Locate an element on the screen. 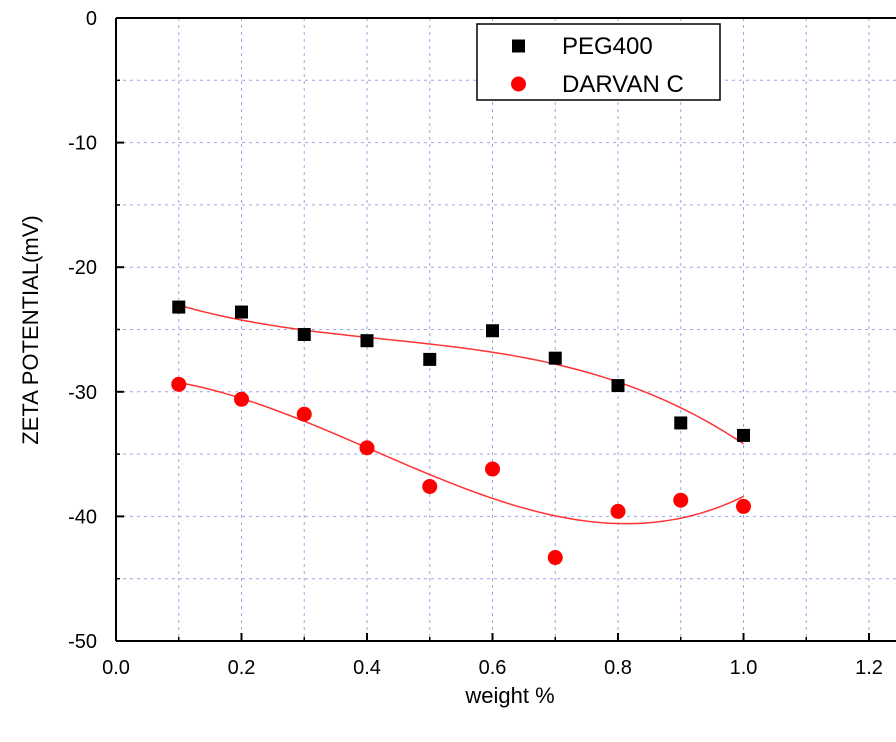 The width and height of the screenshot is (896, 742). legend-square-icon is located at coordinates (518, 46).